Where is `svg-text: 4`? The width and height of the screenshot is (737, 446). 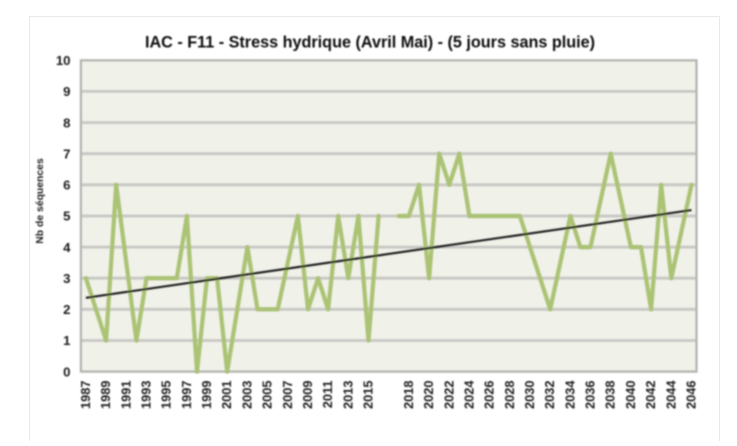 svg-text: 4 is located at coordinates (67, 247).